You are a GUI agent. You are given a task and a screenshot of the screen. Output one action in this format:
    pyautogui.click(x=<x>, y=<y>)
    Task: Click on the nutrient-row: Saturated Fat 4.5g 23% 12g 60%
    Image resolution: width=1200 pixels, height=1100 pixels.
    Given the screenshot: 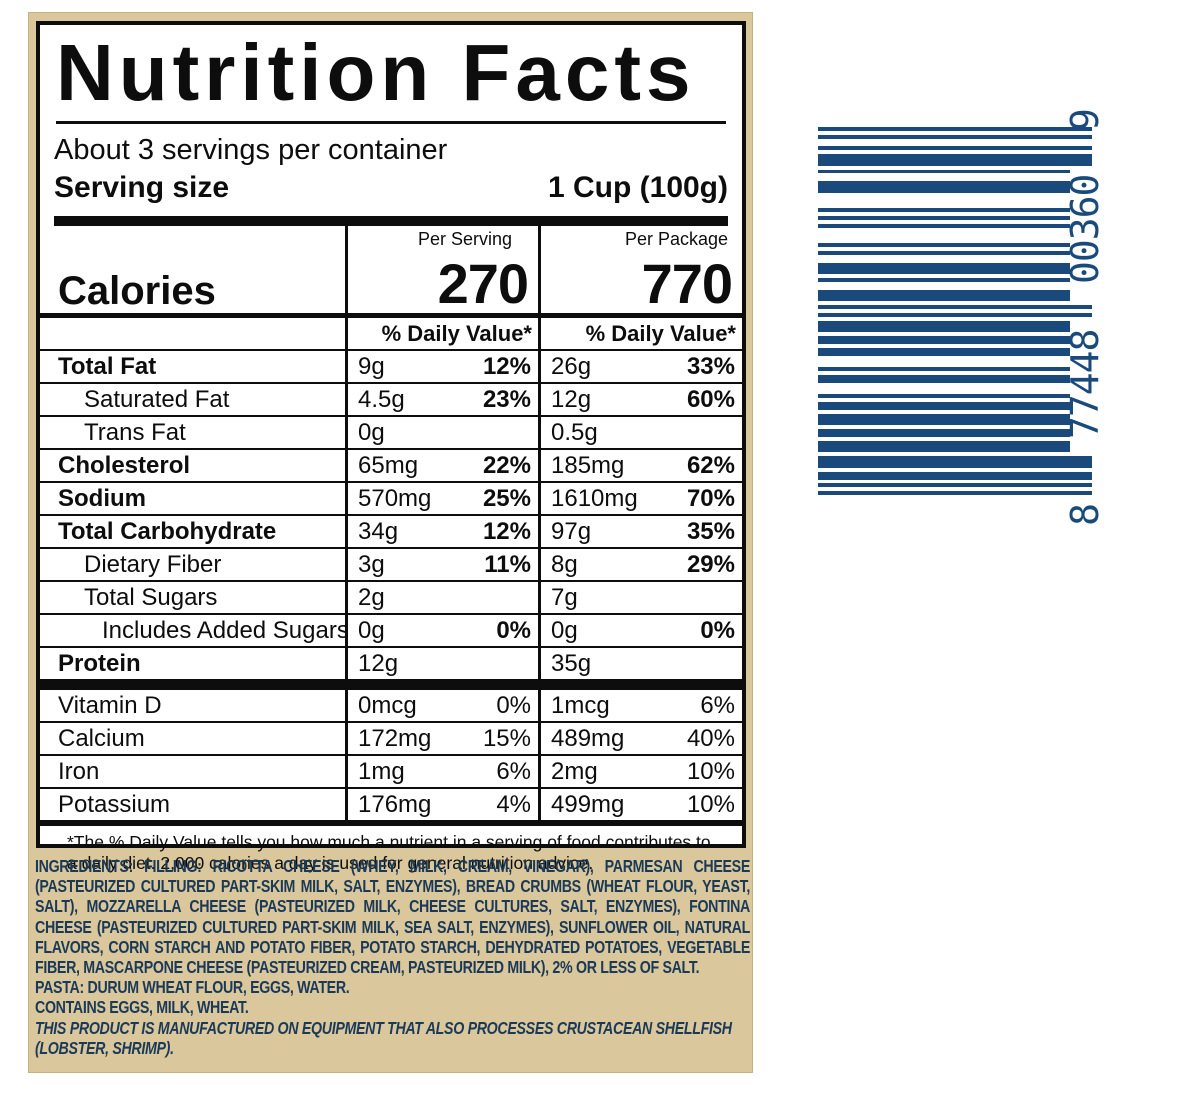 What is the action you would take?
    pyautogui.click(x=391, y=400)
    